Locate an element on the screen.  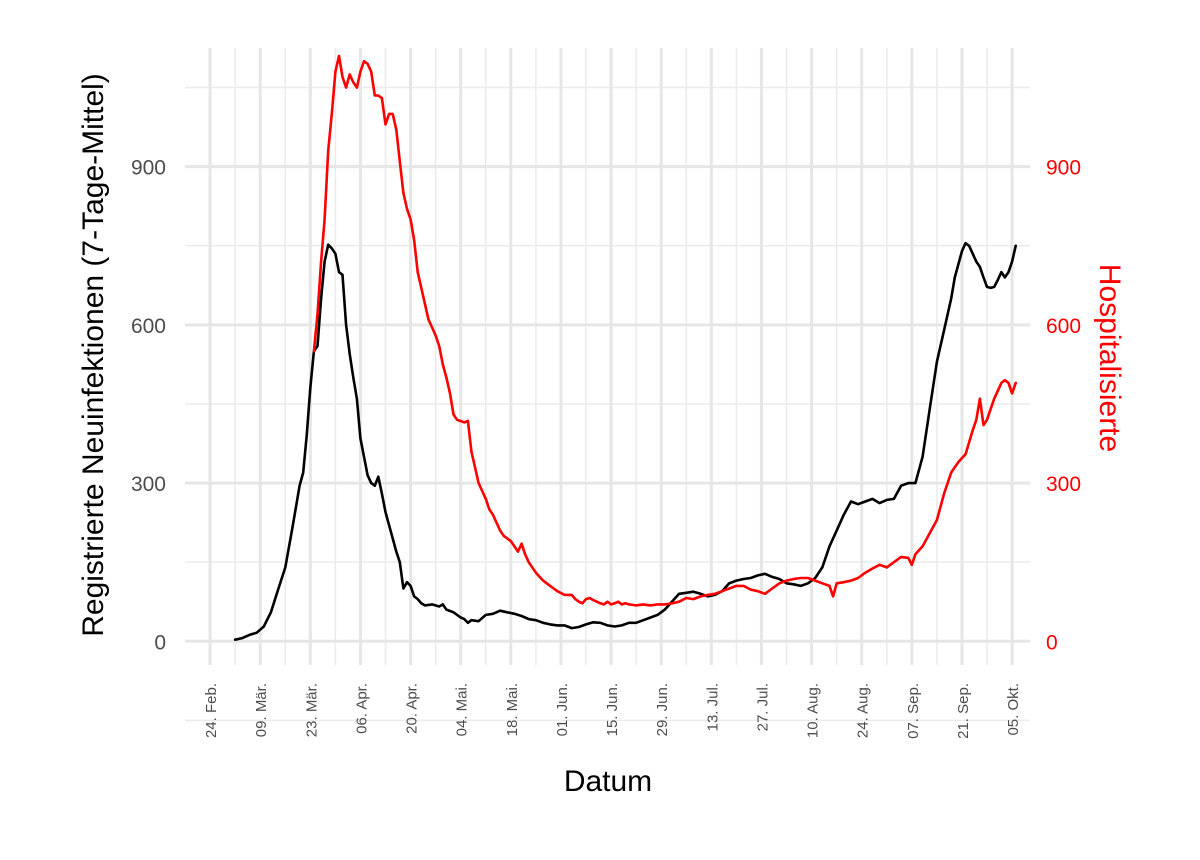
x-axis-title: Datum is located at coordinates (608, 781).